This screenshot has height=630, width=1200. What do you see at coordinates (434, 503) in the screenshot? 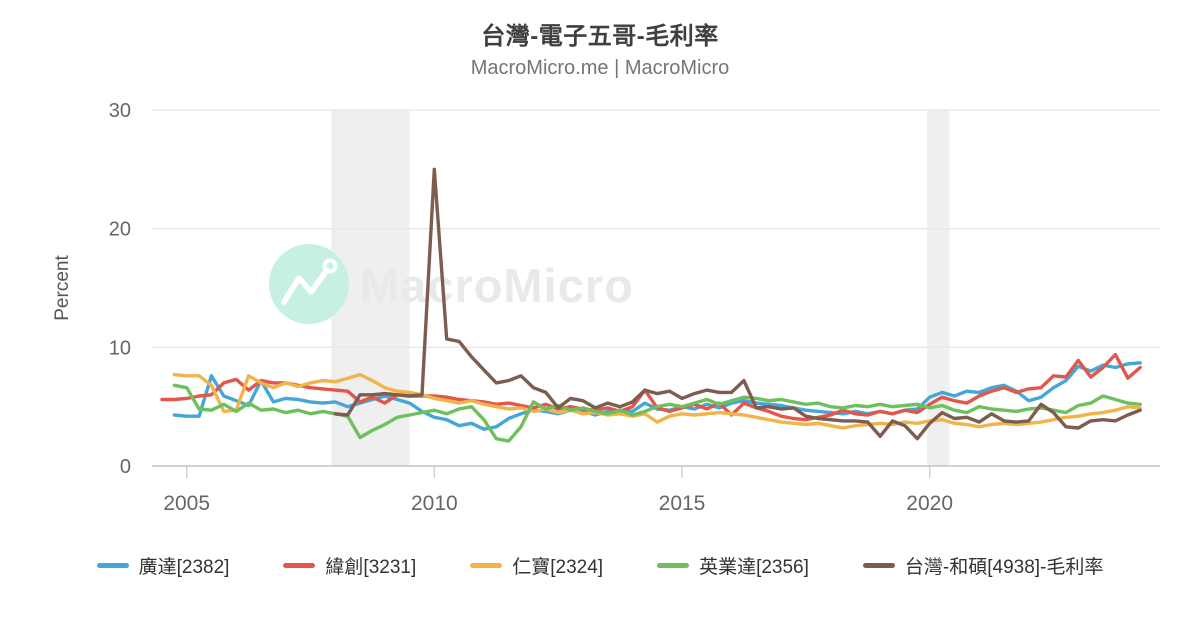
I see `x-tick-label: 2010` at bounding box center [434, 503].